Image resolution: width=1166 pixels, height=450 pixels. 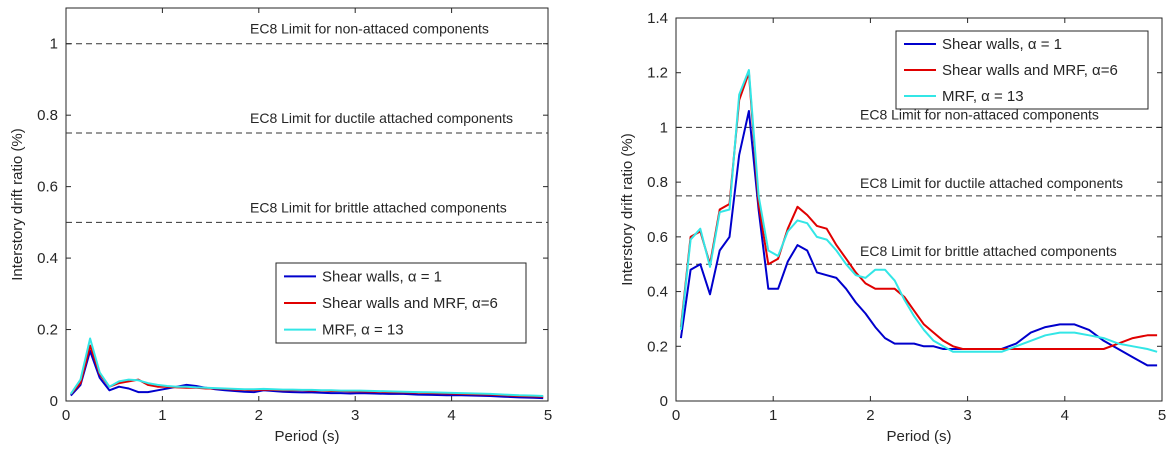 I want to click on y-tick-label: 1.4, so click(x=657, y=18).